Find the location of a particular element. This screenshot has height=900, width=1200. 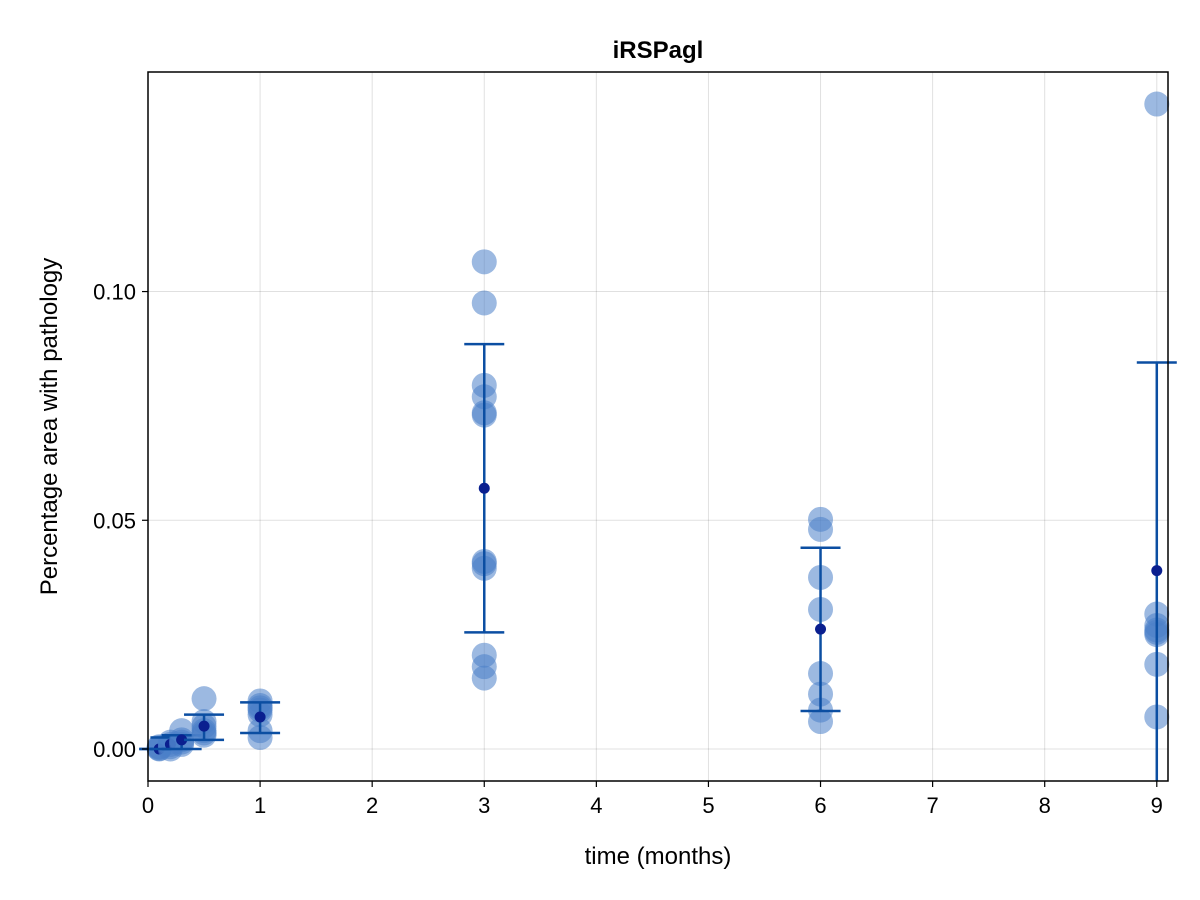

x-tick-label: 4 is located at coordinates (596, 805).